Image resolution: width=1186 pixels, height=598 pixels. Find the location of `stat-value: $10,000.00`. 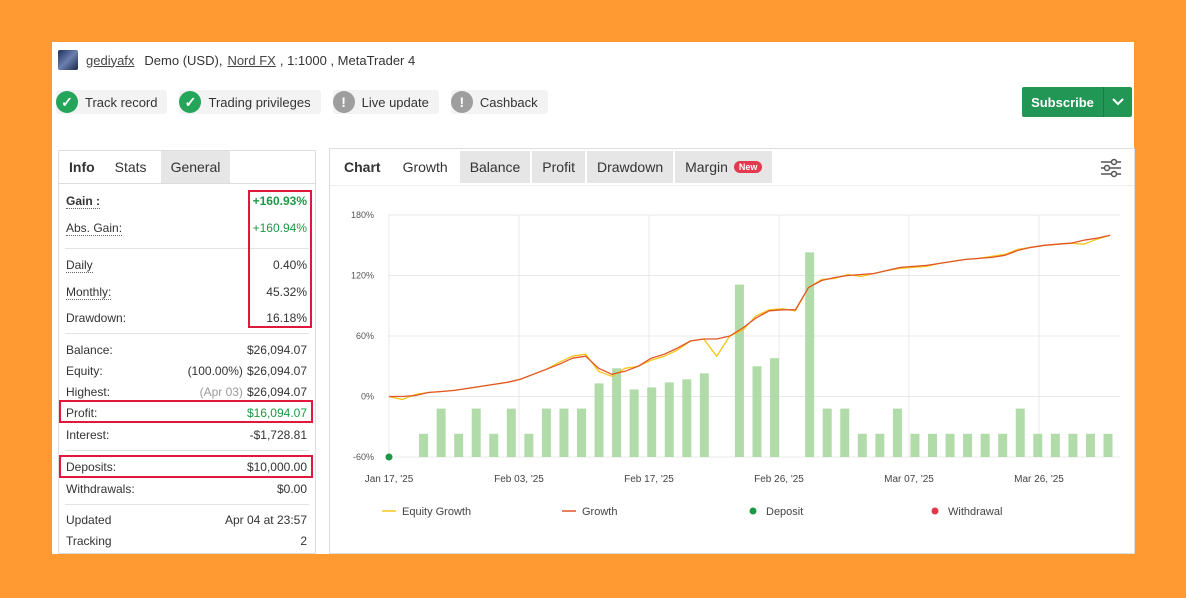

stat-value: $10,000.00 is located at coordinates (276, 467).